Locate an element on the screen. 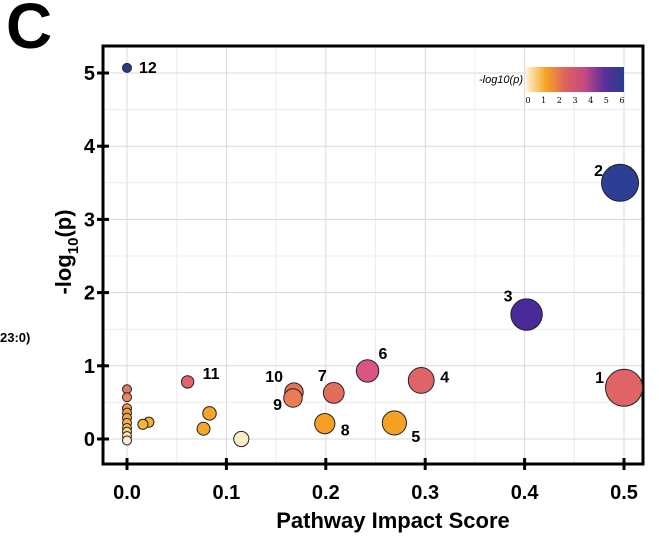  point-label-5: 5 is located at coordinates (415, 437).